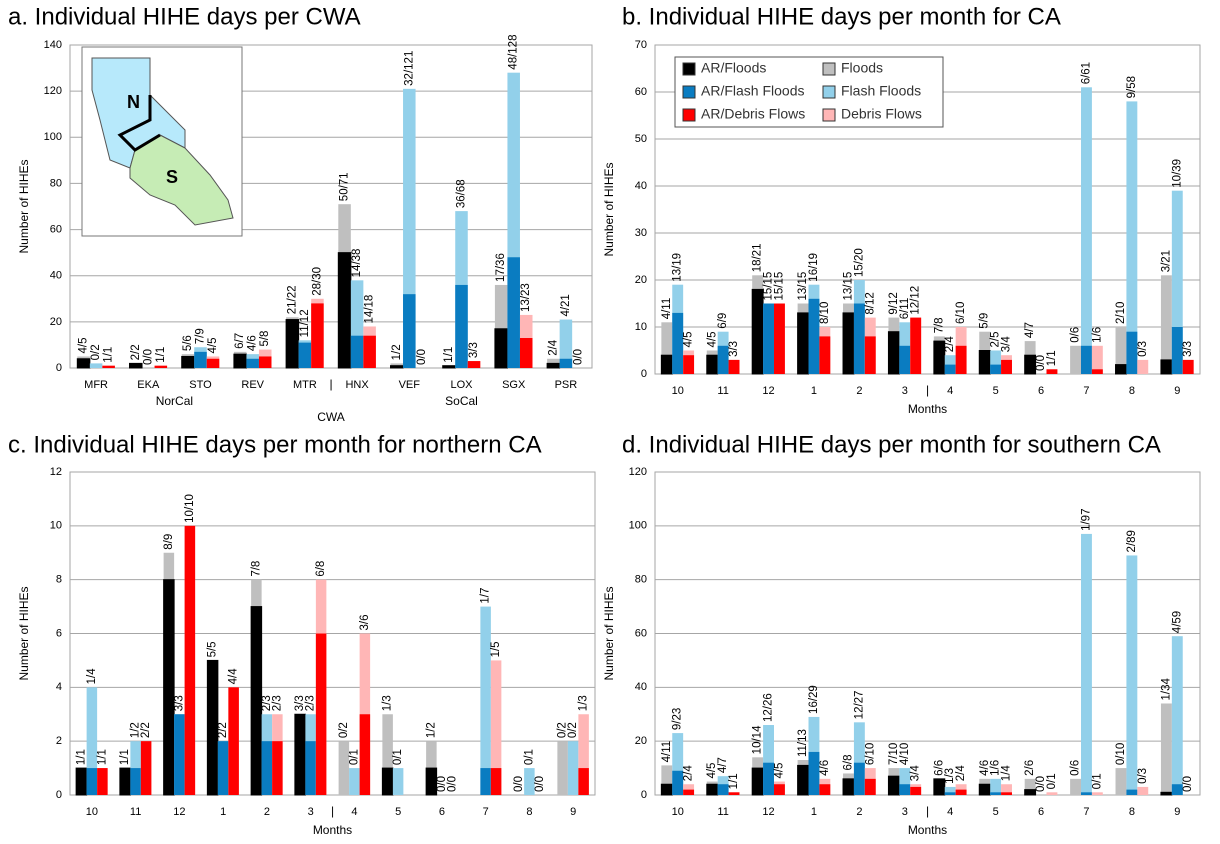  Describe the element at coordinates (56, 472) in the screenshot. I see `y-tick-label: 12` at that location.